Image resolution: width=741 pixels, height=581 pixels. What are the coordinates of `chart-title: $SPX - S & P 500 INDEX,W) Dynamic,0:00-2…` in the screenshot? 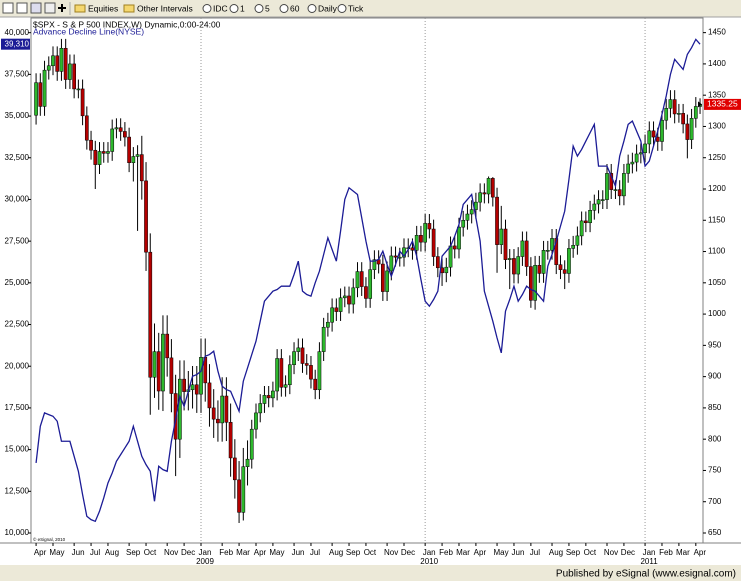 It's located at (127, 24).